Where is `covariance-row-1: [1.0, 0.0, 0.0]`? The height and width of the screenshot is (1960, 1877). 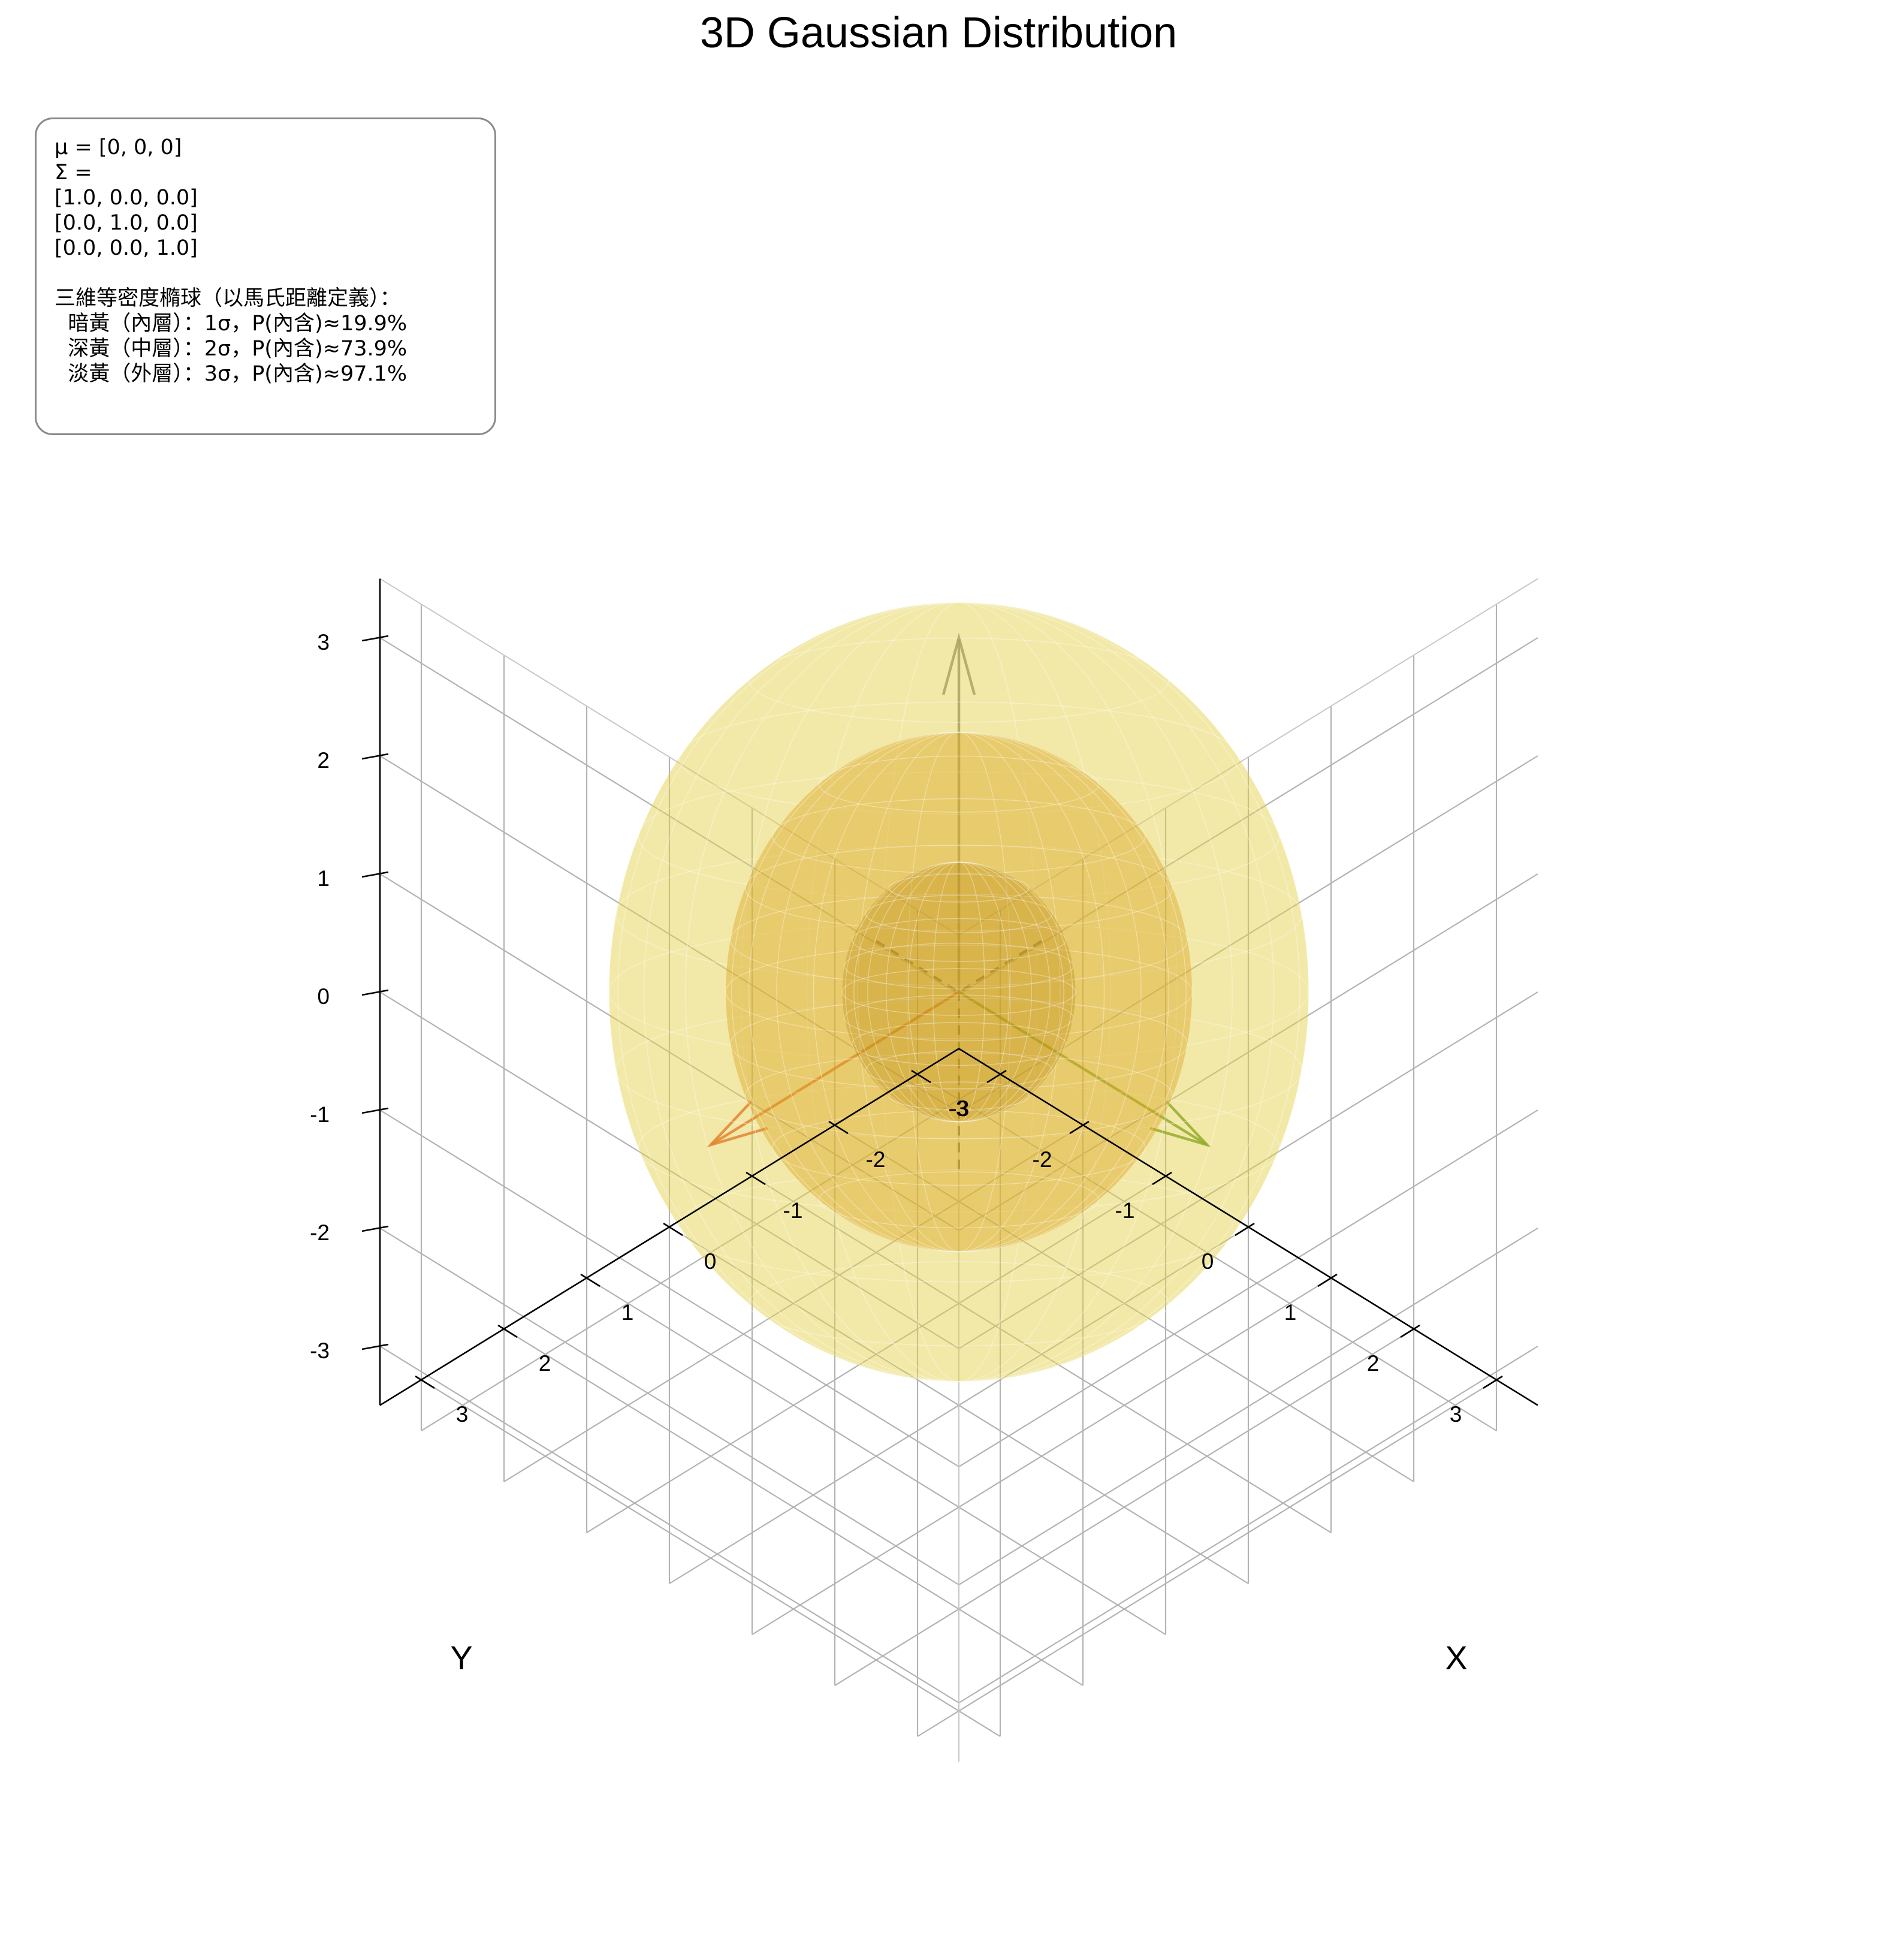
covariance-row-1: [1.0, 0.0, 0.0] is located at coordinates (126, 198).